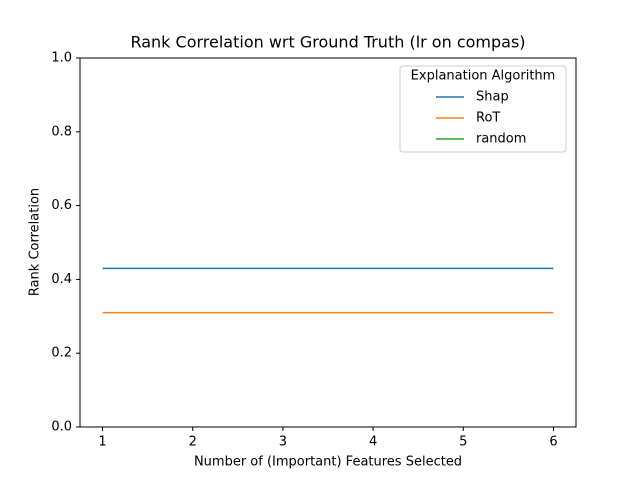  What do you see at coordinates (61, 427) in the screenshot?
I see `y-tick-label: 0.0` at bounding box center [61, 427].